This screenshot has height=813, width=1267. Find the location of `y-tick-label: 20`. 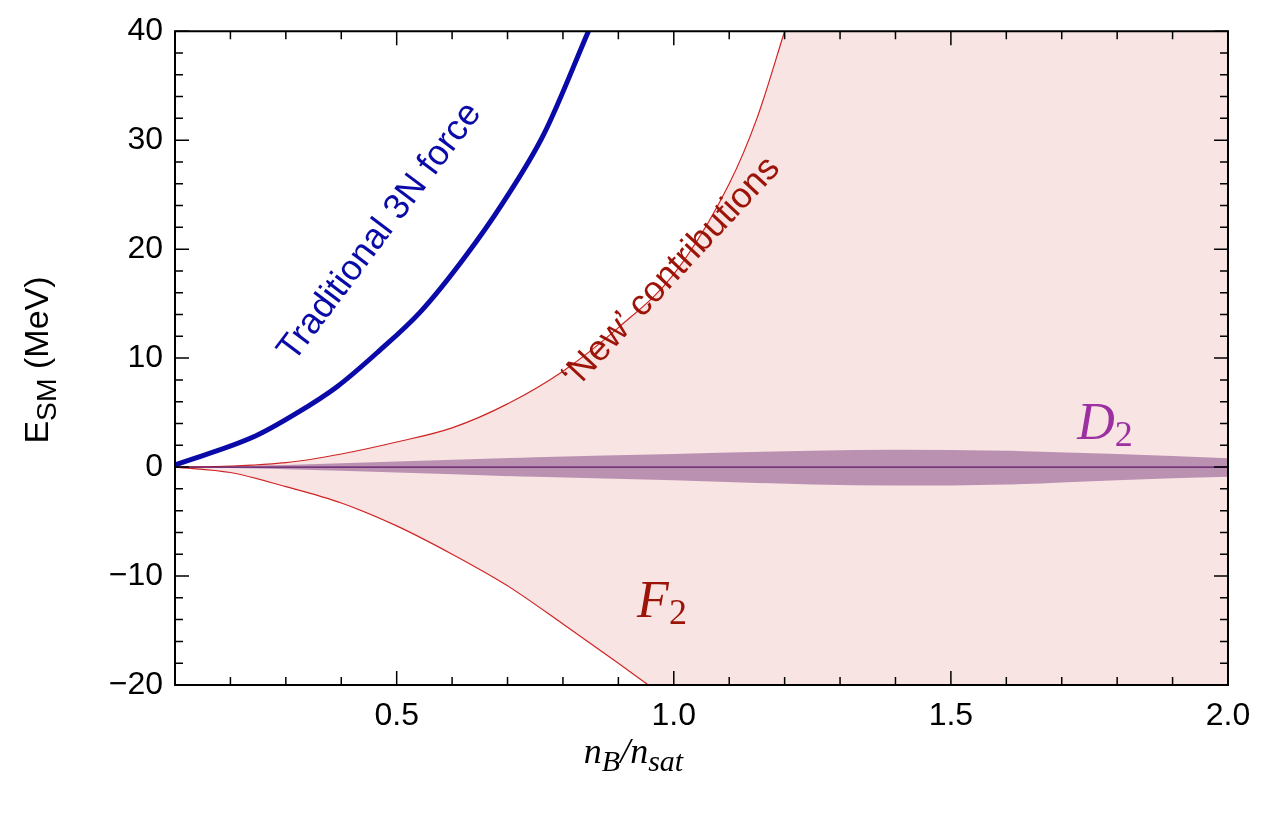

y-tick-label: 20 is located at coordinates (145, 246).